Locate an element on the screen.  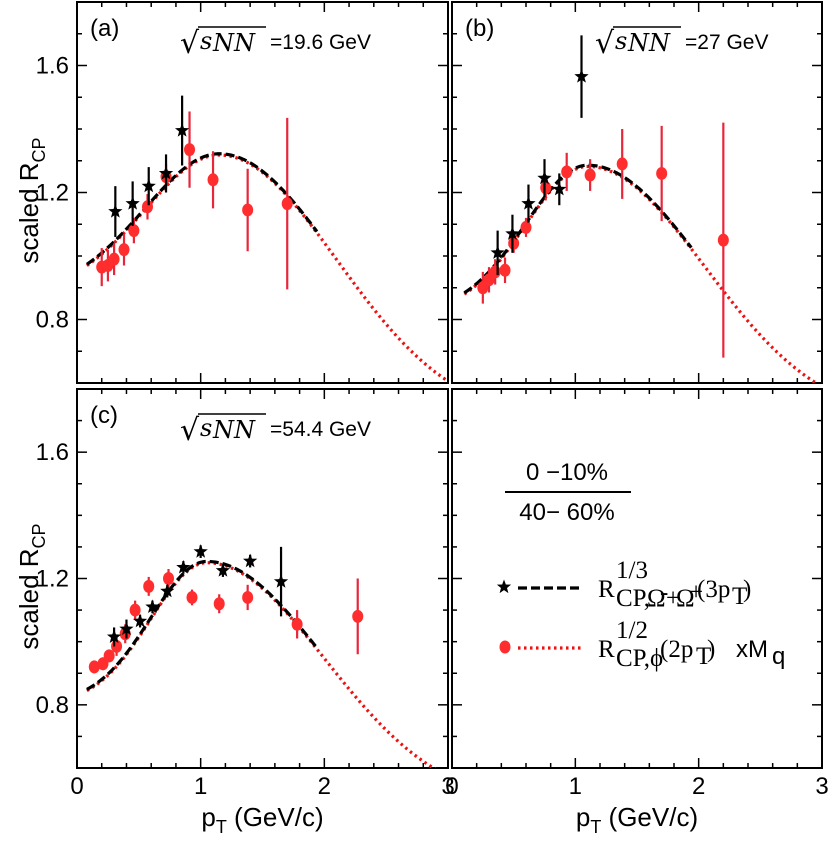
omega-arg-close: ) is located at coordinates (747, 589).